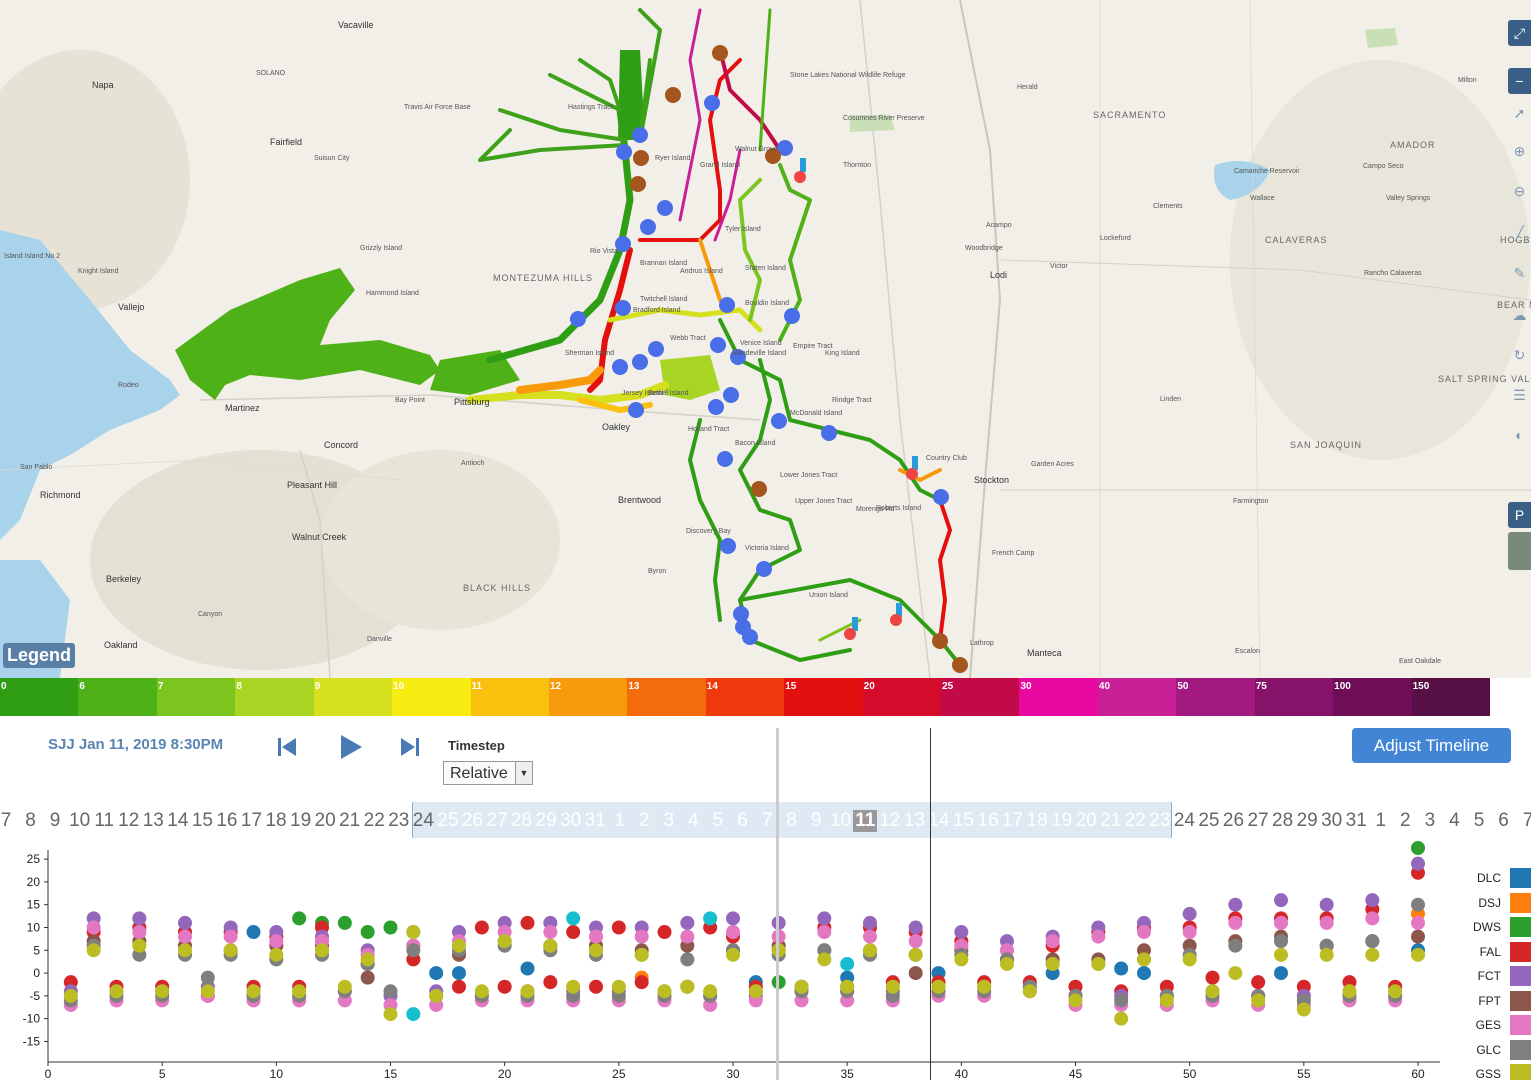 This screenshot has width=1531, height=1080. What do you see at coordinates (1500, 1025) in the screenshot?
I see `legend-item: GES` at bounding box center [1500, 1025].